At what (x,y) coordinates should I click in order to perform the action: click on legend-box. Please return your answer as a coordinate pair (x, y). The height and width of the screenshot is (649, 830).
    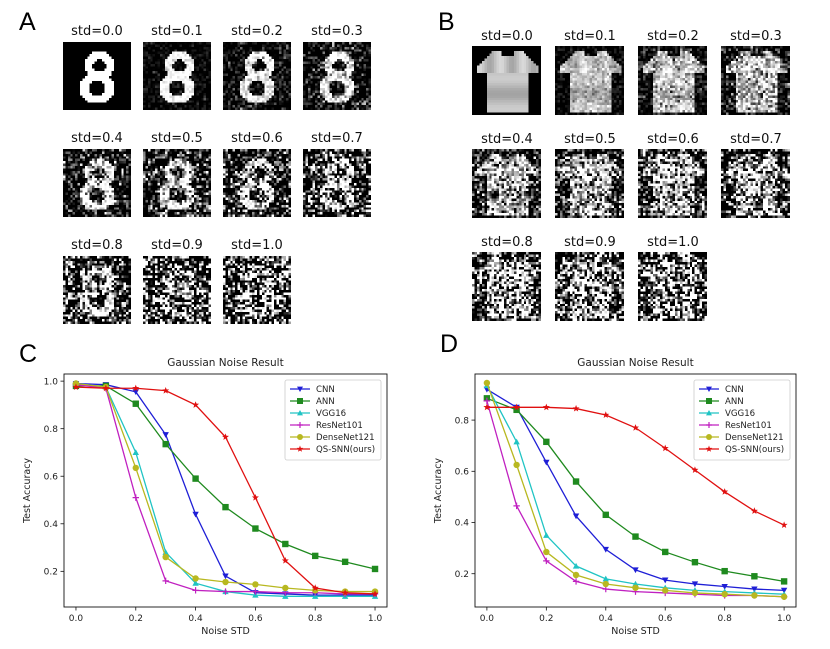
    Looking at the image, I should click on (333, 420).